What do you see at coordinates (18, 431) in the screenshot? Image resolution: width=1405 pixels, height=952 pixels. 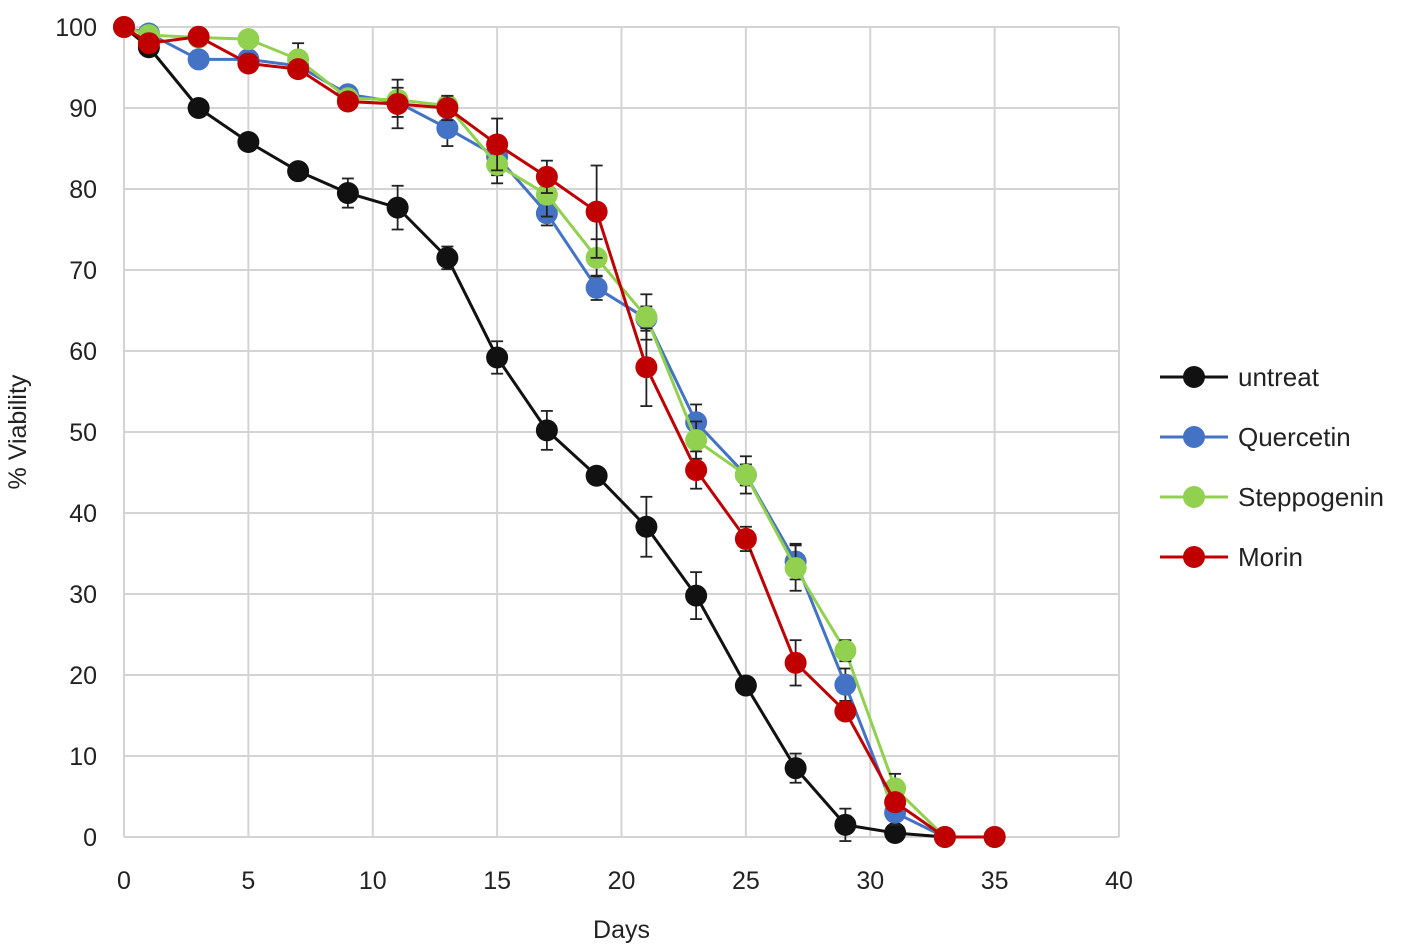 I see `y-axis-title: % Viability` at bounding box center [18, 431].